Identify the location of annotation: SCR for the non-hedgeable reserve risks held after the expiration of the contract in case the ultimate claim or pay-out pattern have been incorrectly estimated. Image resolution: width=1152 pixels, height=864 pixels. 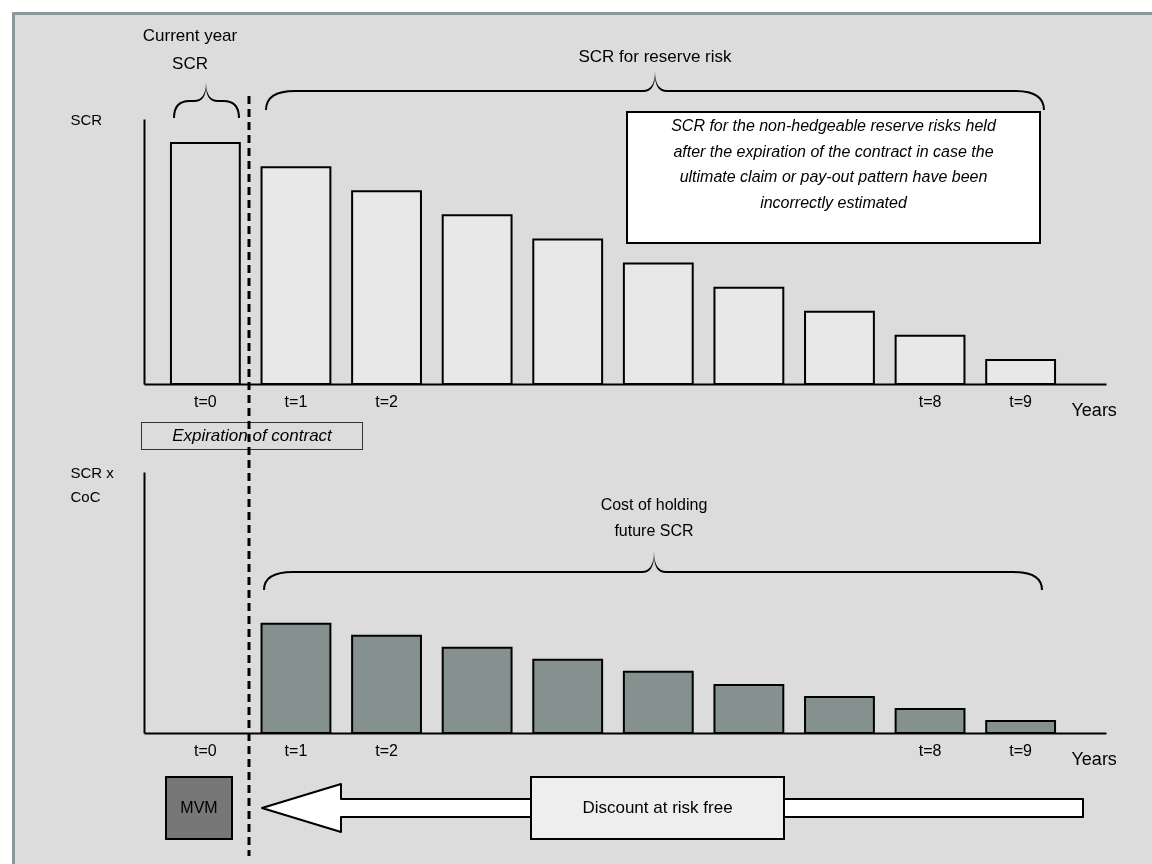
(833, 177).